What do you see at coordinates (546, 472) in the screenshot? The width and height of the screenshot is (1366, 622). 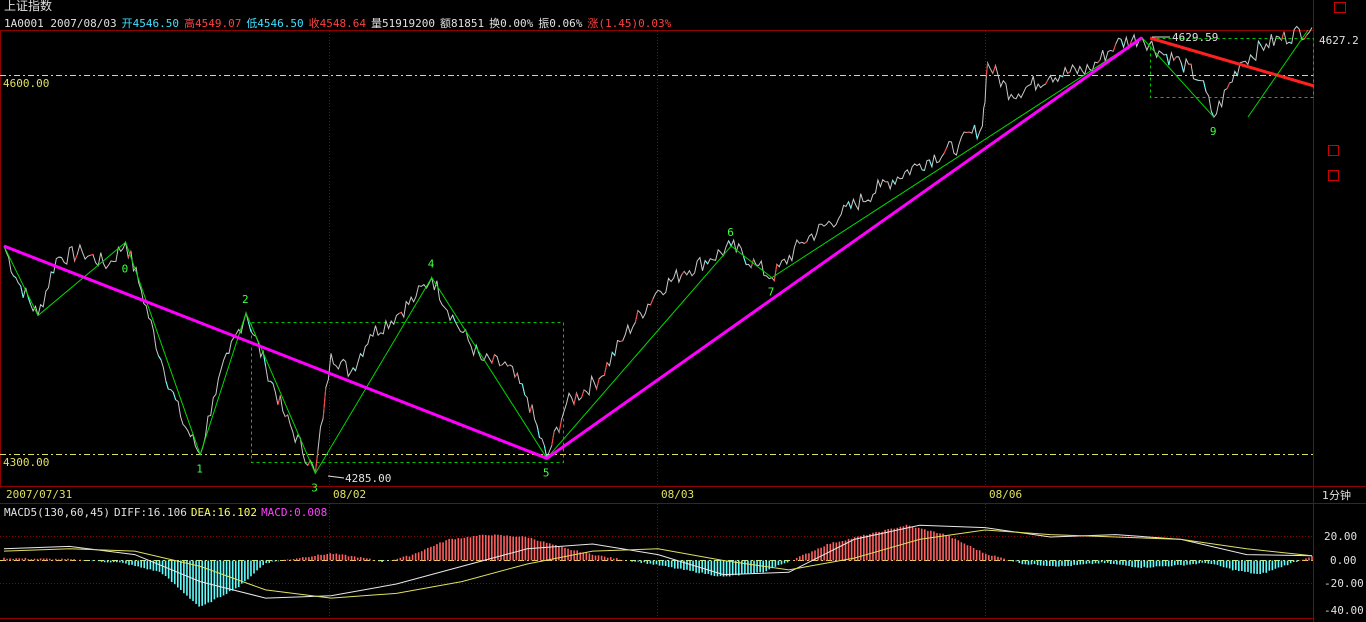 I see `wave-label: 5` at bounding box center [546, 472].